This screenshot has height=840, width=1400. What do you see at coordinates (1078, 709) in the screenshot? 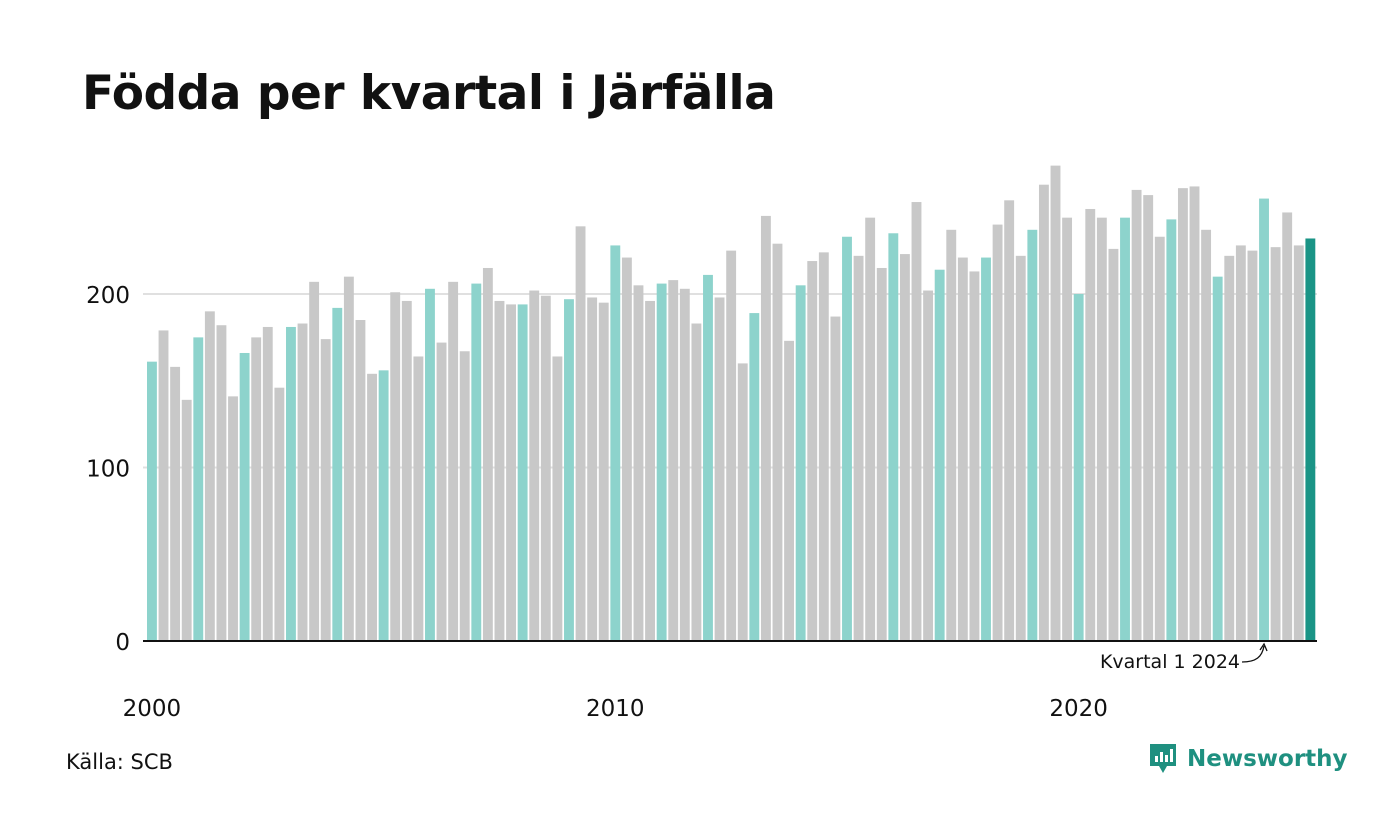
I see `x-tick-label: 2020` at bounding box center [1078, 709].